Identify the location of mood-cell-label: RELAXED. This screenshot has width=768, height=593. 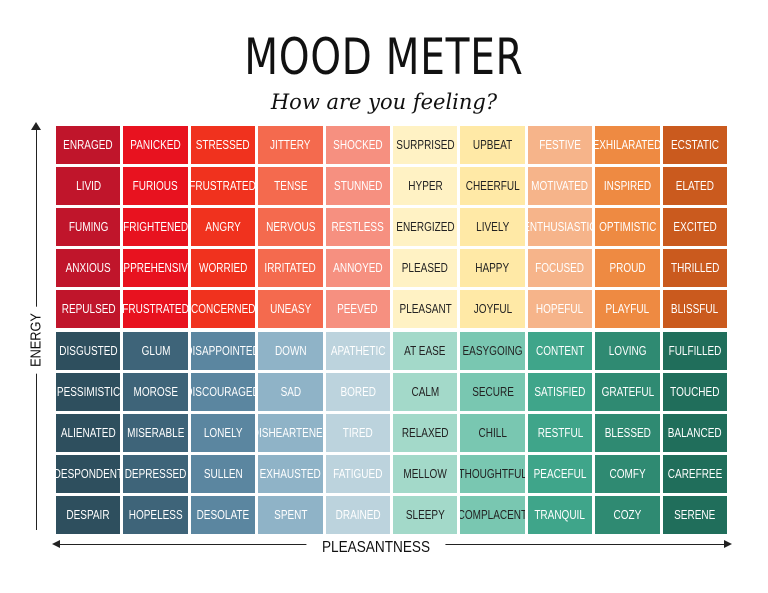
(425, 432).